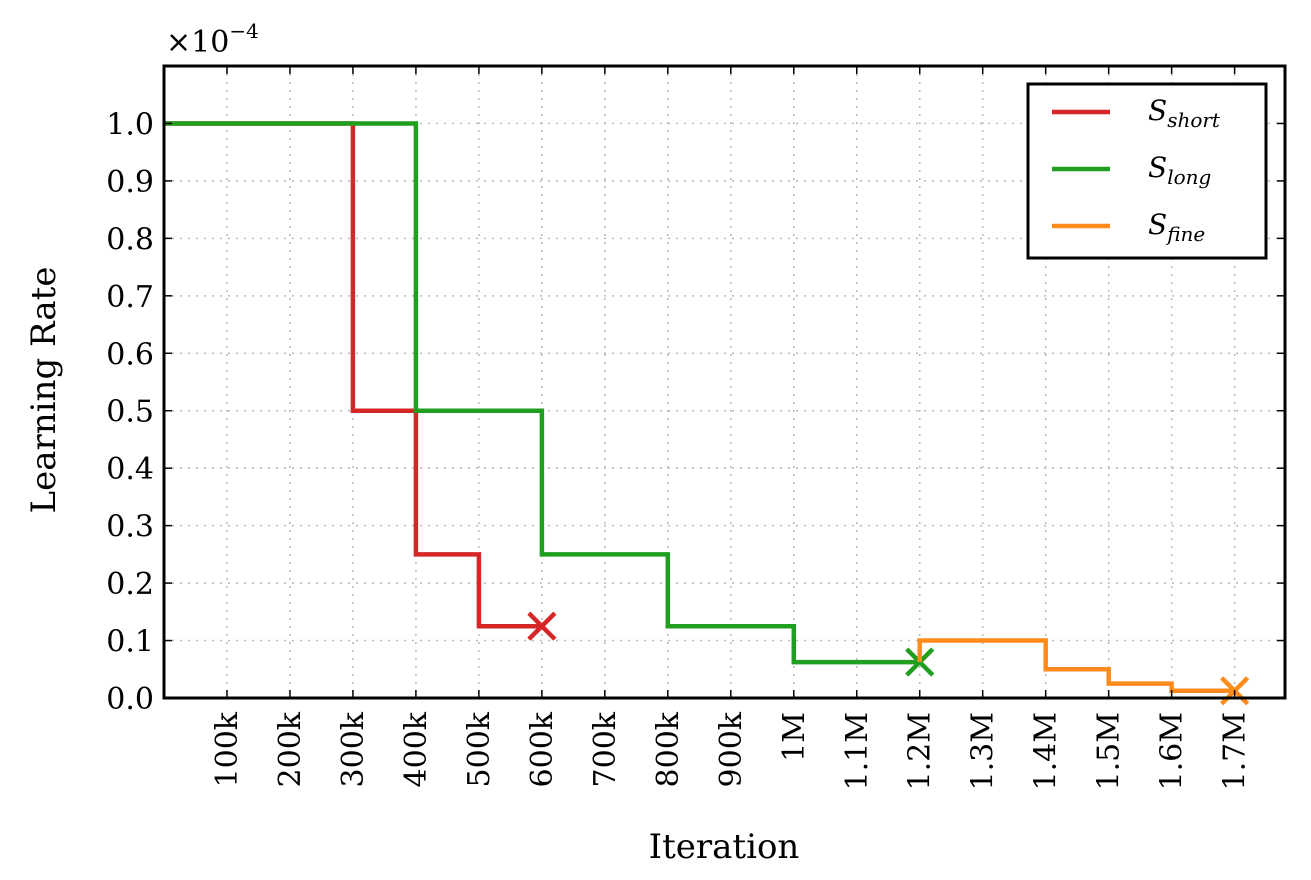 Image resolution: width=1311 pixels, height=880 pixels. I want to click on x-tick-label: 1.1M, so click(857, 751).